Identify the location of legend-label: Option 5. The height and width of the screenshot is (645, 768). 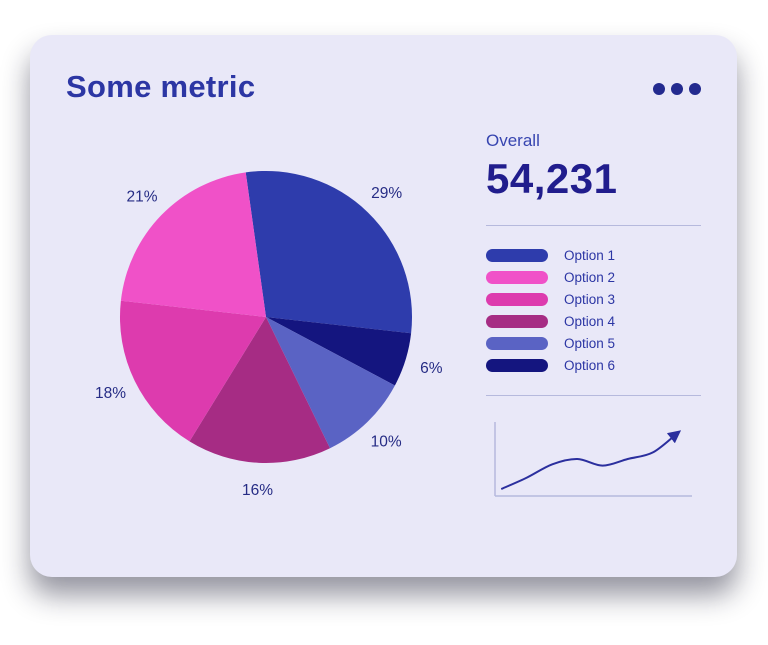
(590, 343).